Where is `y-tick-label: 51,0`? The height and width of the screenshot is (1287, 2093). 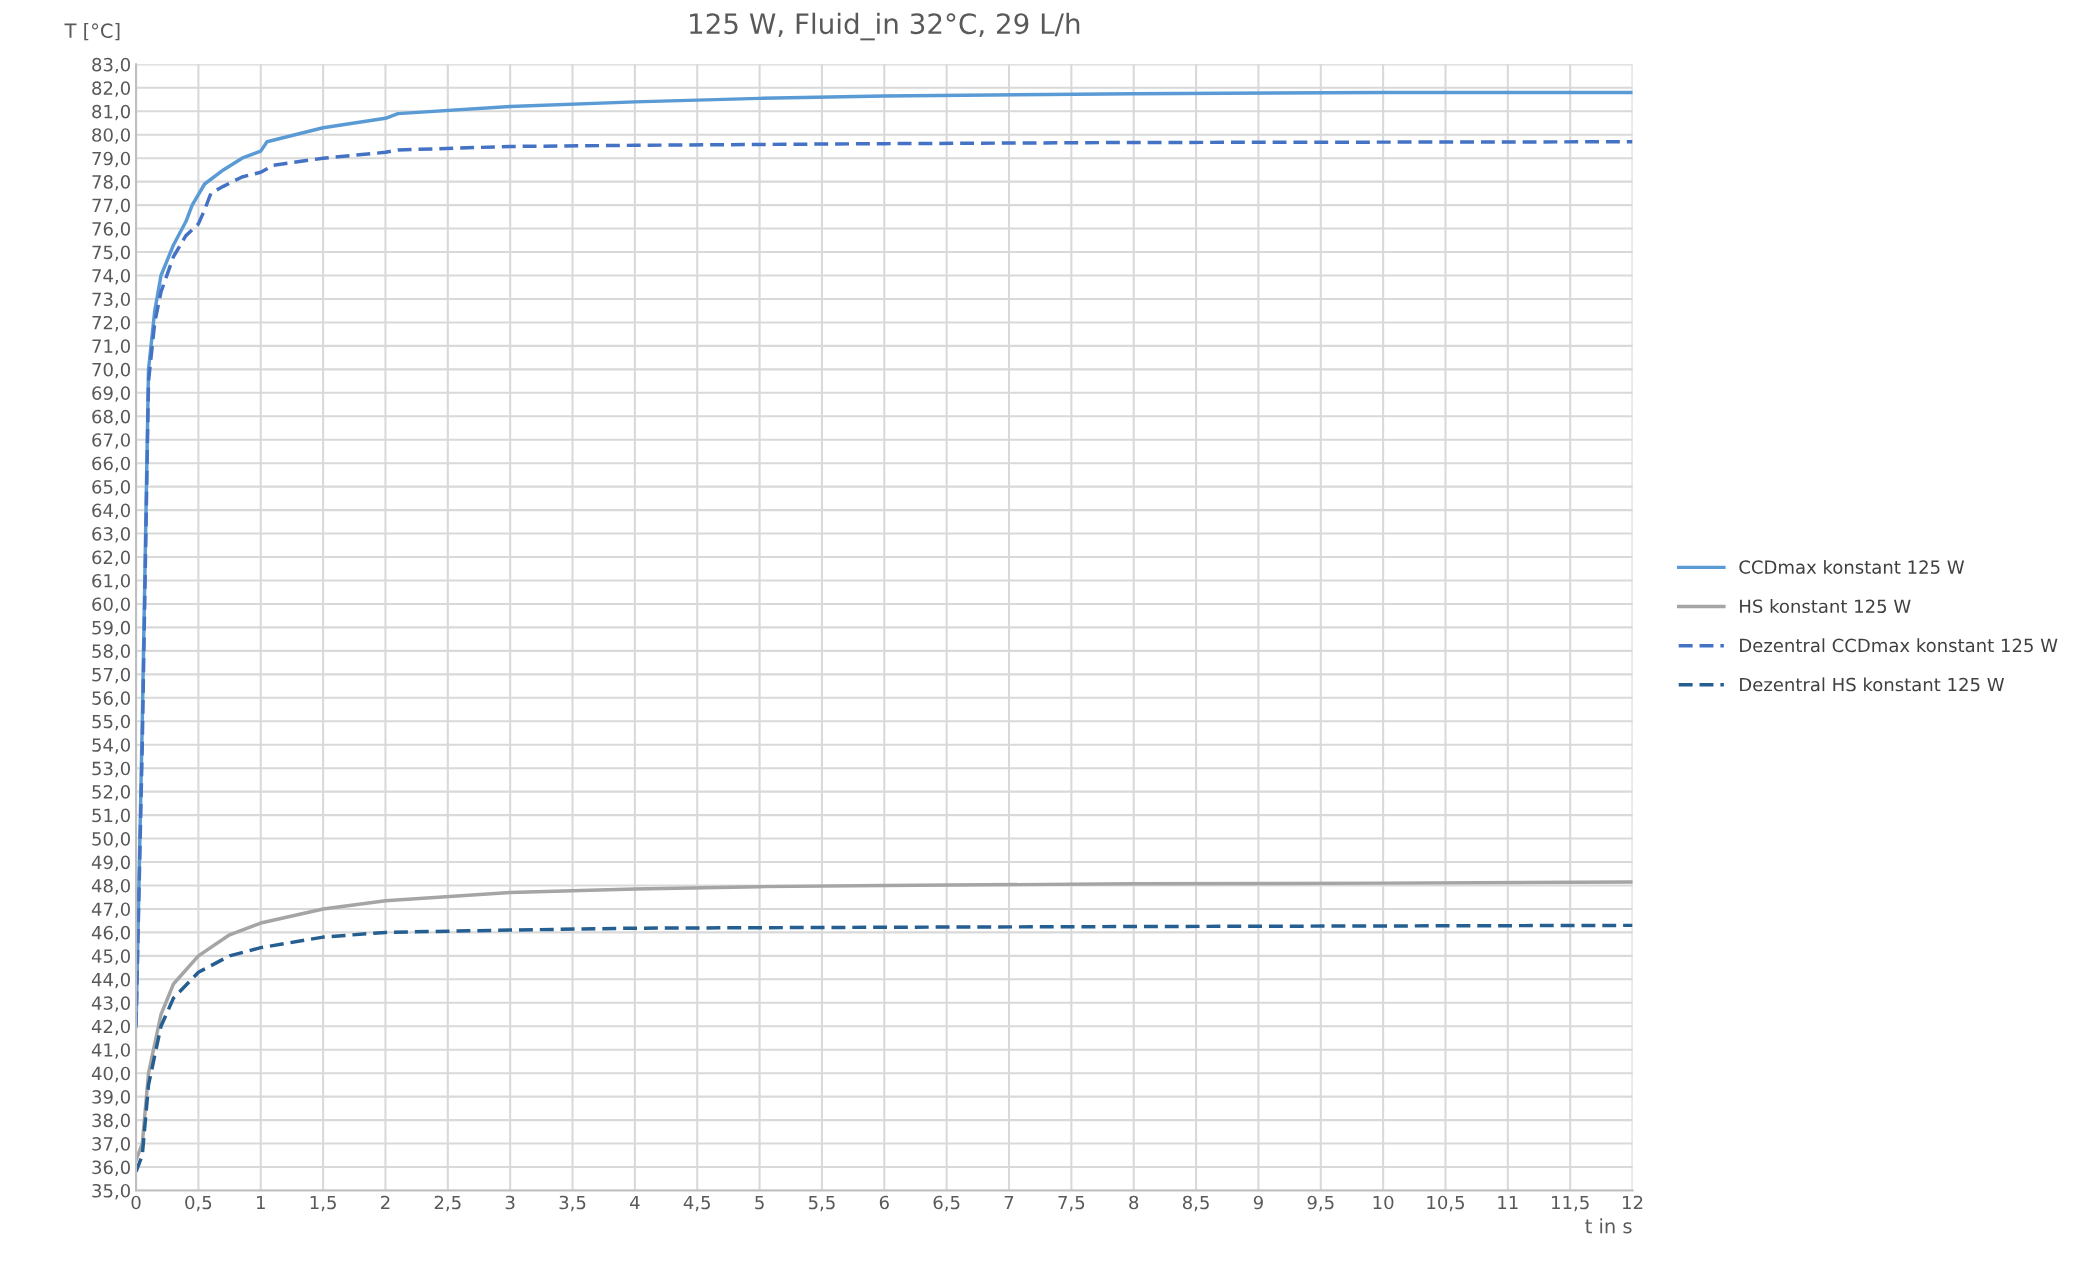 y-tick-label: 51,0 is located at coordinates (111, 816).